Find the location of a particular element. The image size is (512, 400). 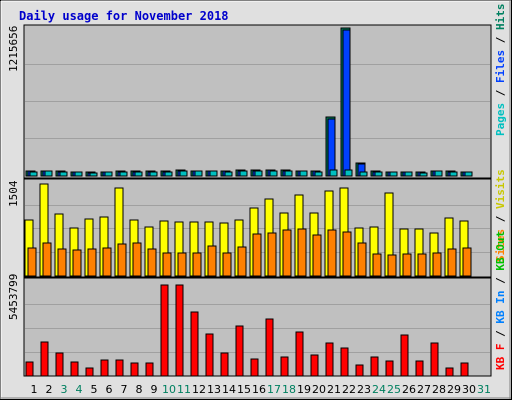

legend-entry: Visits is located at coordinates (500, 189).